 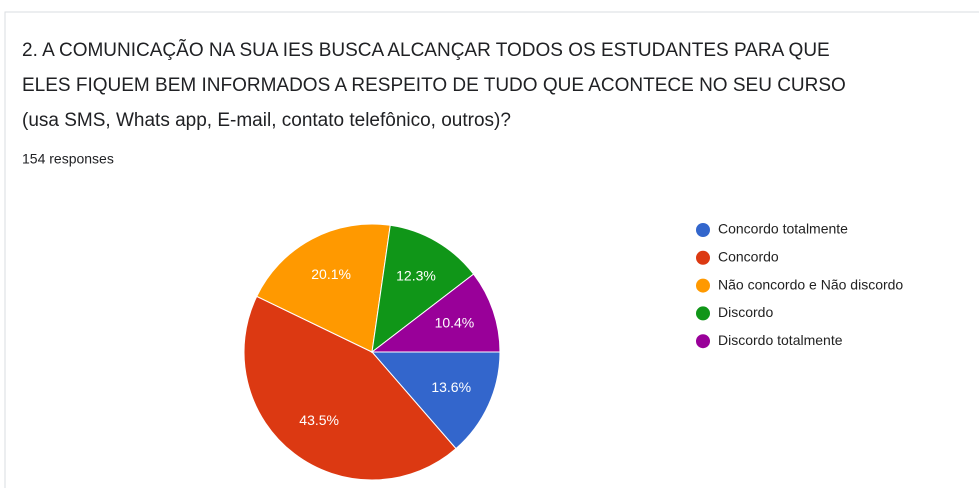 I want to click on slice-label: 12.3%, so click(x=416, y=276).